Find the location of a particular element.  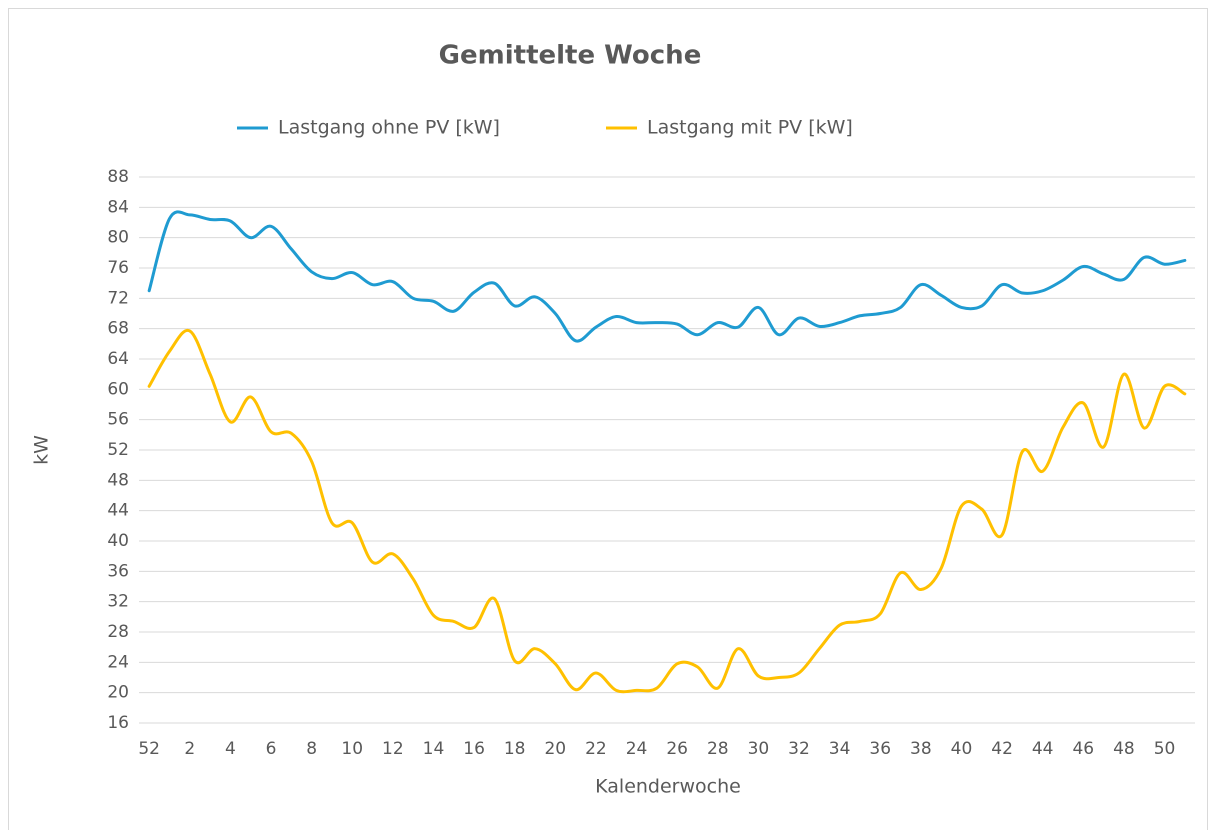

y-tick-label: 36 is located at coordinates (118, 571).